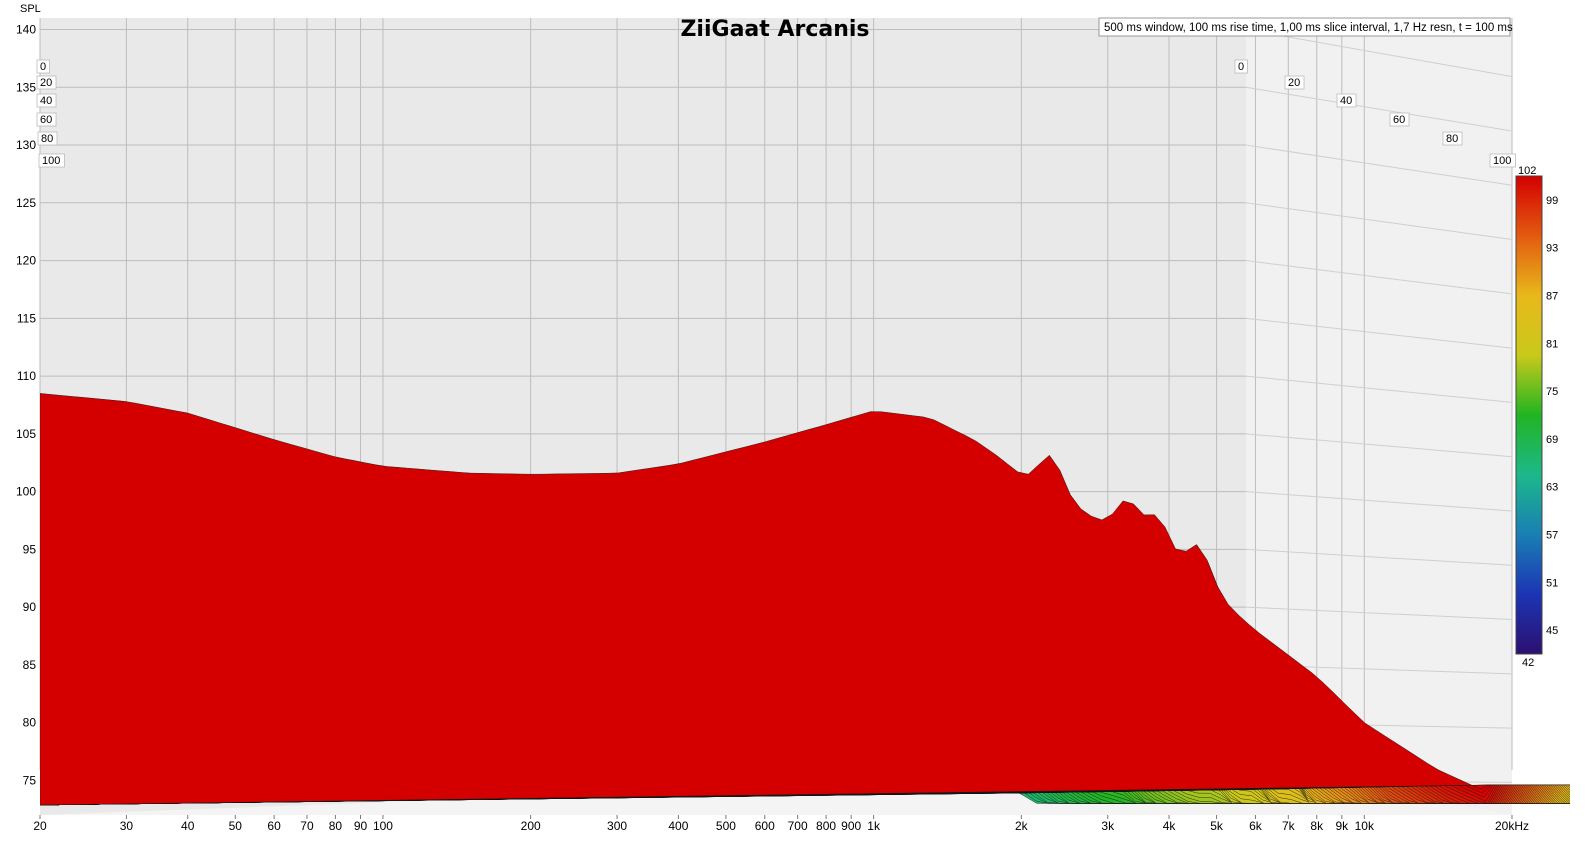 The height and width of the screenshot is (849, 1590). I want to click on colorbar-label: 87, so click(1552, 297).